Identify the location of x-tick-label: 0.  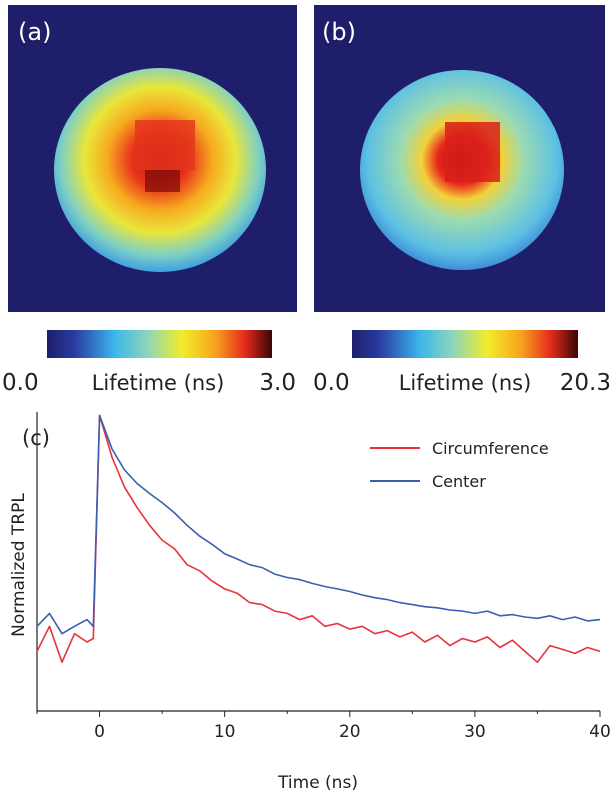
(99, 732).